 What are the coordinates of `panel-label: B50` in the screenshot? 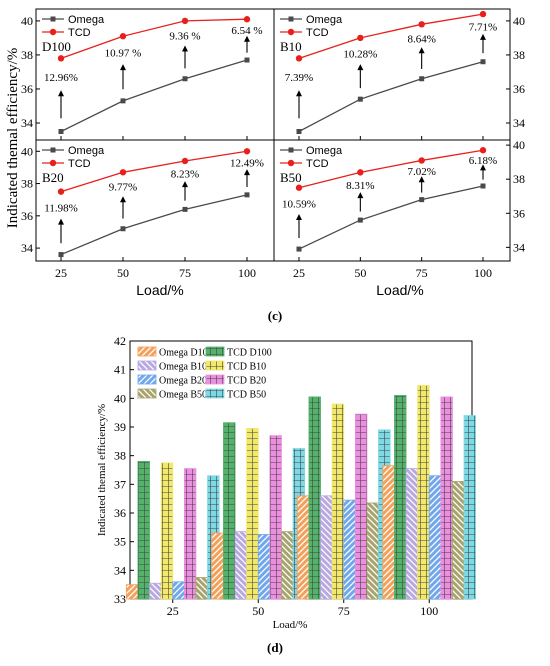 It's located at (291, 177).